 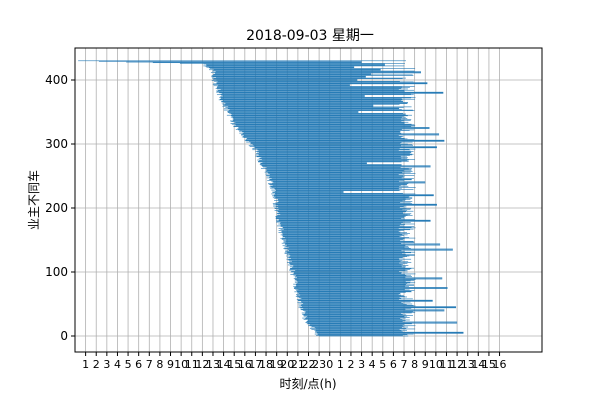 I want to click on x-axis-label: 时刻/点(h), so click(x=307, y=384).